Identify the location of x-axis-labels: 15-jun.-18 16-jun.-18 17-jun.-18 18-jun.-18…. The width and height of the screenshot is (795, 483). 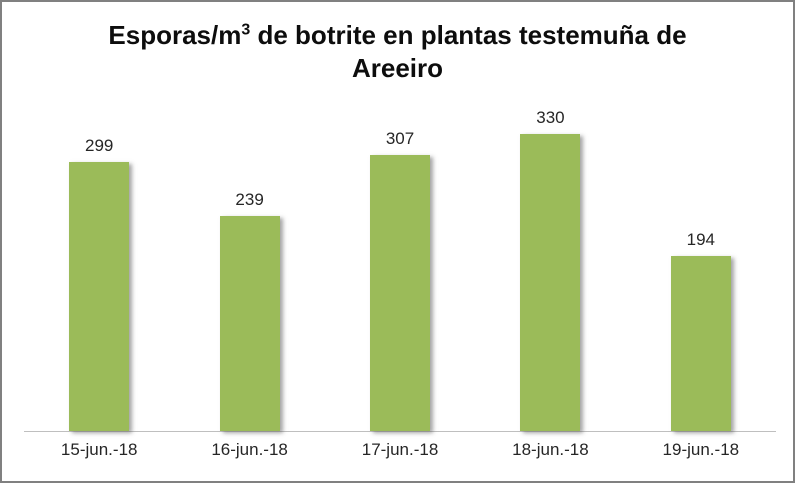
(400, 450).